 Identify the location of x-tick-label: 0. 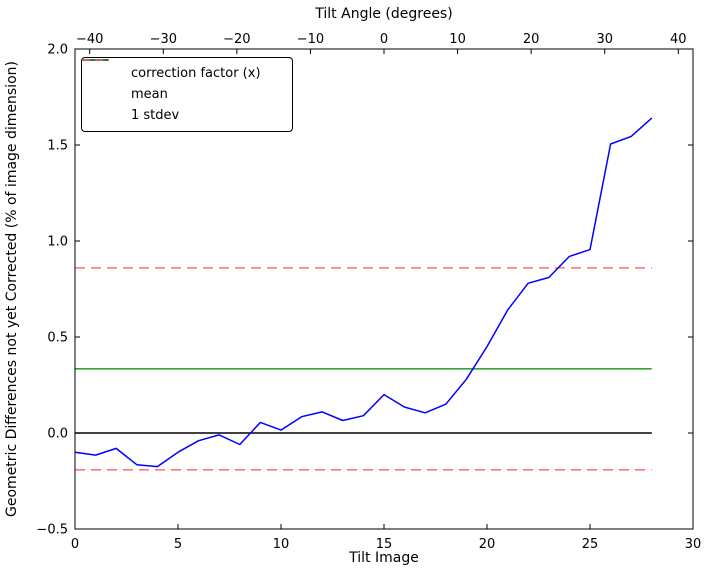
(75, 544).